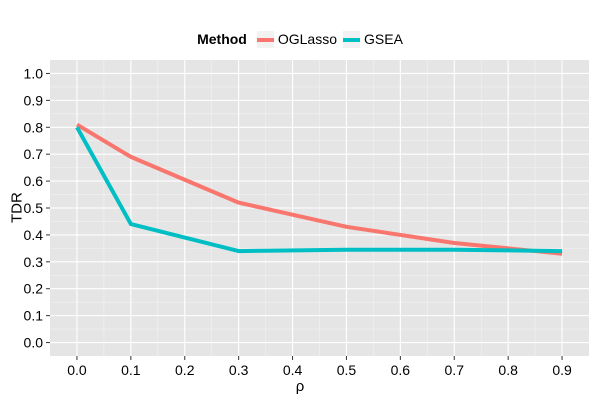 This screenshot has width=600, height=400. I want to click on y-tick-label: 1.0, so click(34, 73).